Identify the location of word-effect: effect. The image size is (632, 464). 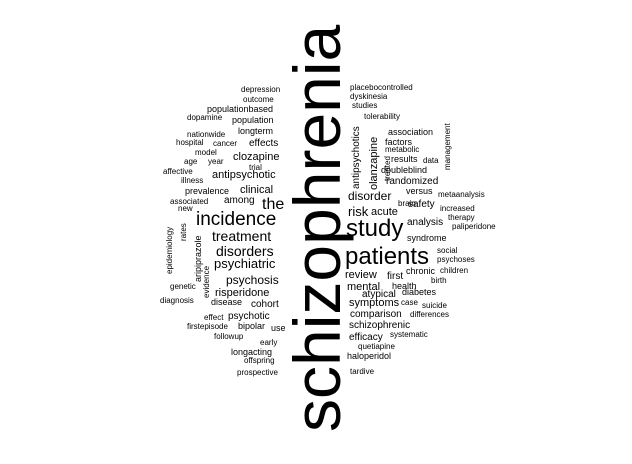
(214, 317).